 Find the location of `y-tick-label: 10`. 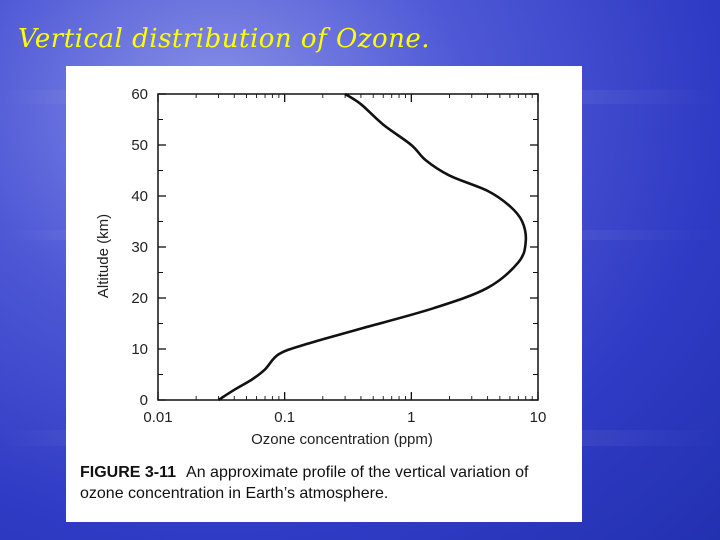

y-tick-label: 10 is located at coordinates (139, 349).